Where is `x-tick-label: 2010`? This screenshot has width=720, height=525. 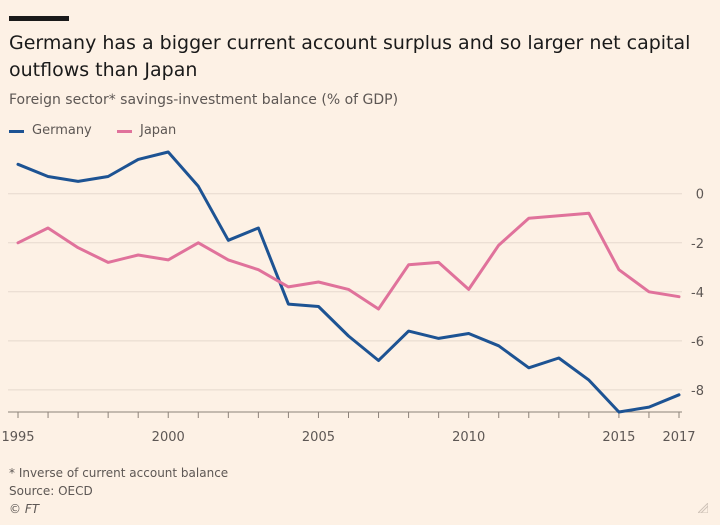
x-tick-label: 2010 is located at coordinates (468, 437).